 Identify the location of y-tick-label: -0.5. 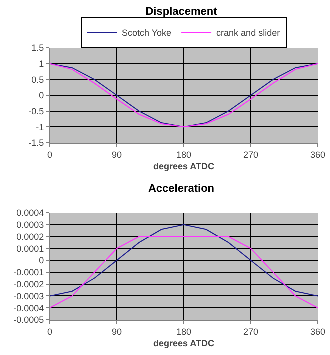
(36, 111).